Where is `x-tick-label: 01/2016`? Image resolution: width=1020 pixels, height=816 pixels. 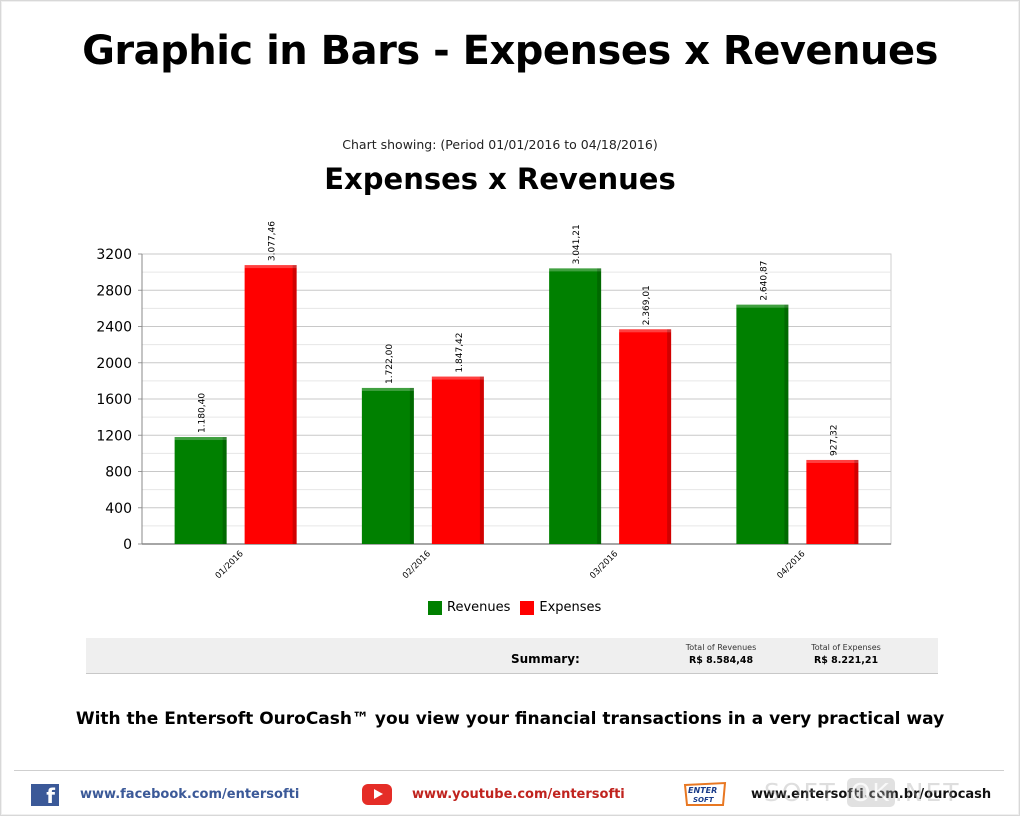
x-tick-label: 01/2016 is located at coordinates (230, 565).